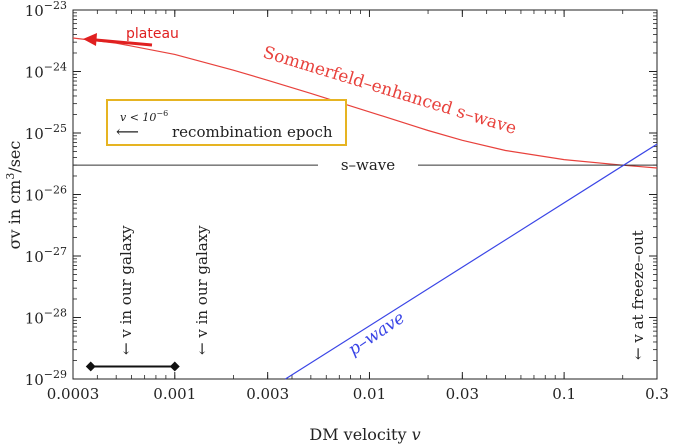 Image resolution: width=691 pixels, height=447 pixels. What do you see at coordinates (127, 131) in the screenshot?
I see `recombination-arrow-icon: ⟵` at bounding box center [127, 131].